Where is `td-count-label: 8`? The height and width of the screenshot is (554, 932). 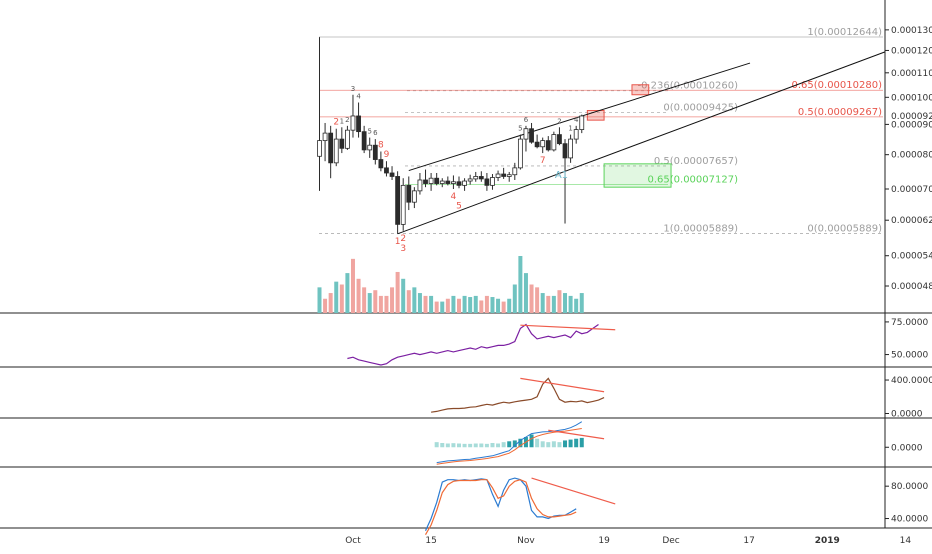
td-count-label: 8 is located at coordinates (381, 145).